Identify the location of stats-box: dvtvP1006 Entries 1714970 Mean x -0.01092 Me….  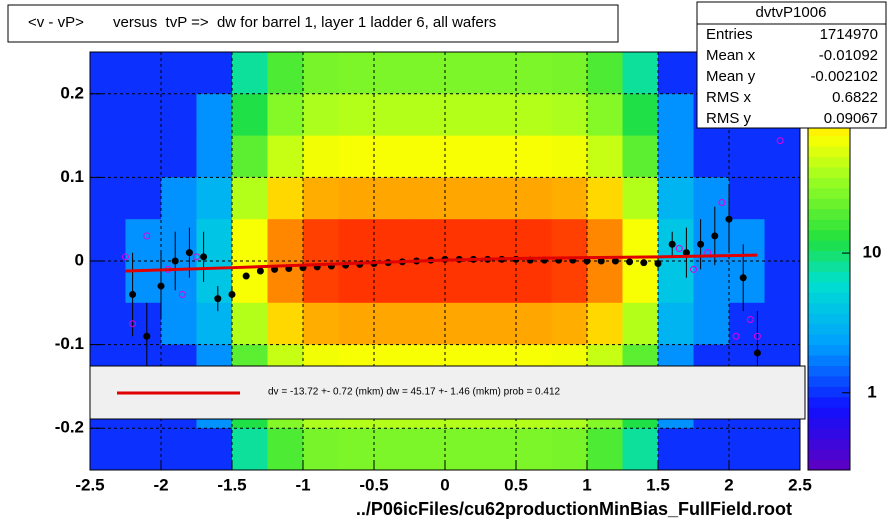
(791, 65).